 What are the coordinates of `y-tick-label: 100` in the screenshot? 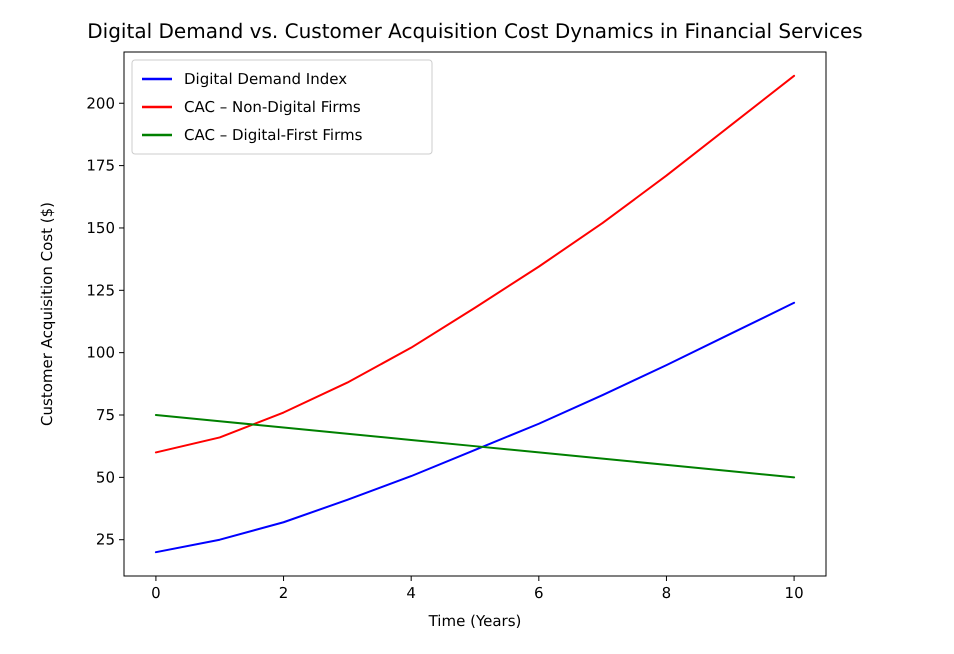 It's located at (100, 353).